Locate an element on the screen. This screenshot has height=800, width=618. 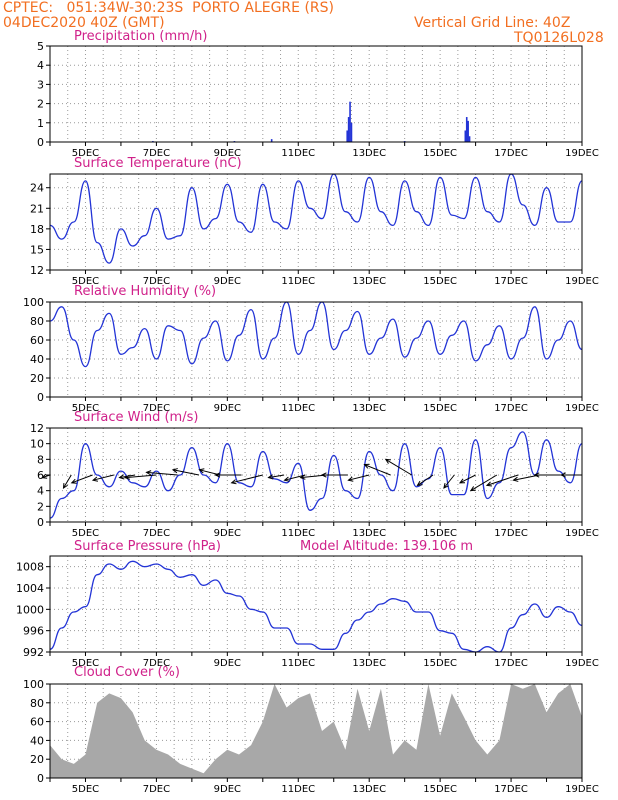
rh-title: Relative Humidity (%) is located at coordinates (145, 291).